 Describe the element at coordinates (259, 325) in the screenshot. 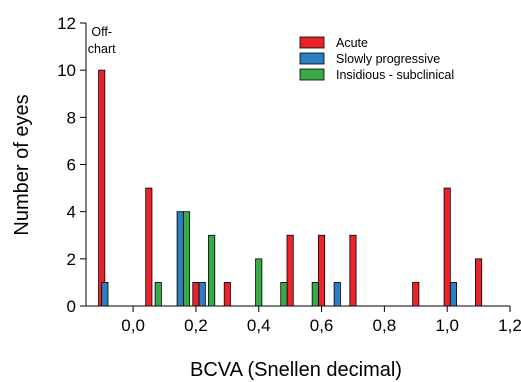

I see `x-tick-label: 0,4` at that location.